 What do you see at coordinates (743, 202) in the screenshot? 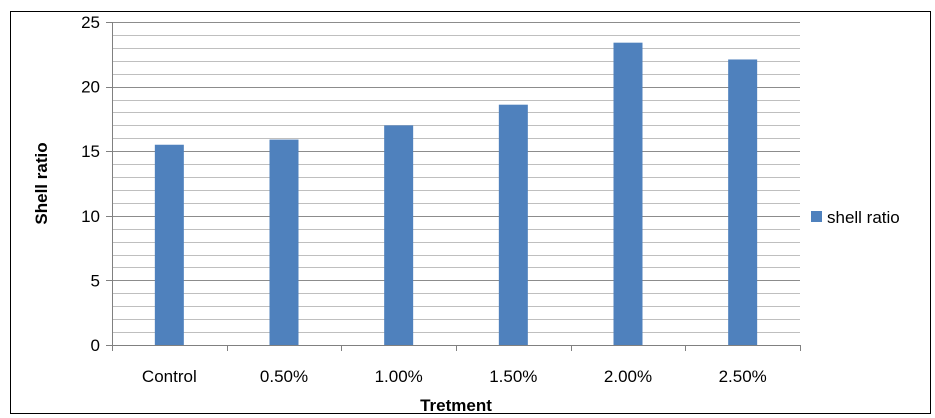
I see `bar-2.50%` at bounding box center [743, 202].